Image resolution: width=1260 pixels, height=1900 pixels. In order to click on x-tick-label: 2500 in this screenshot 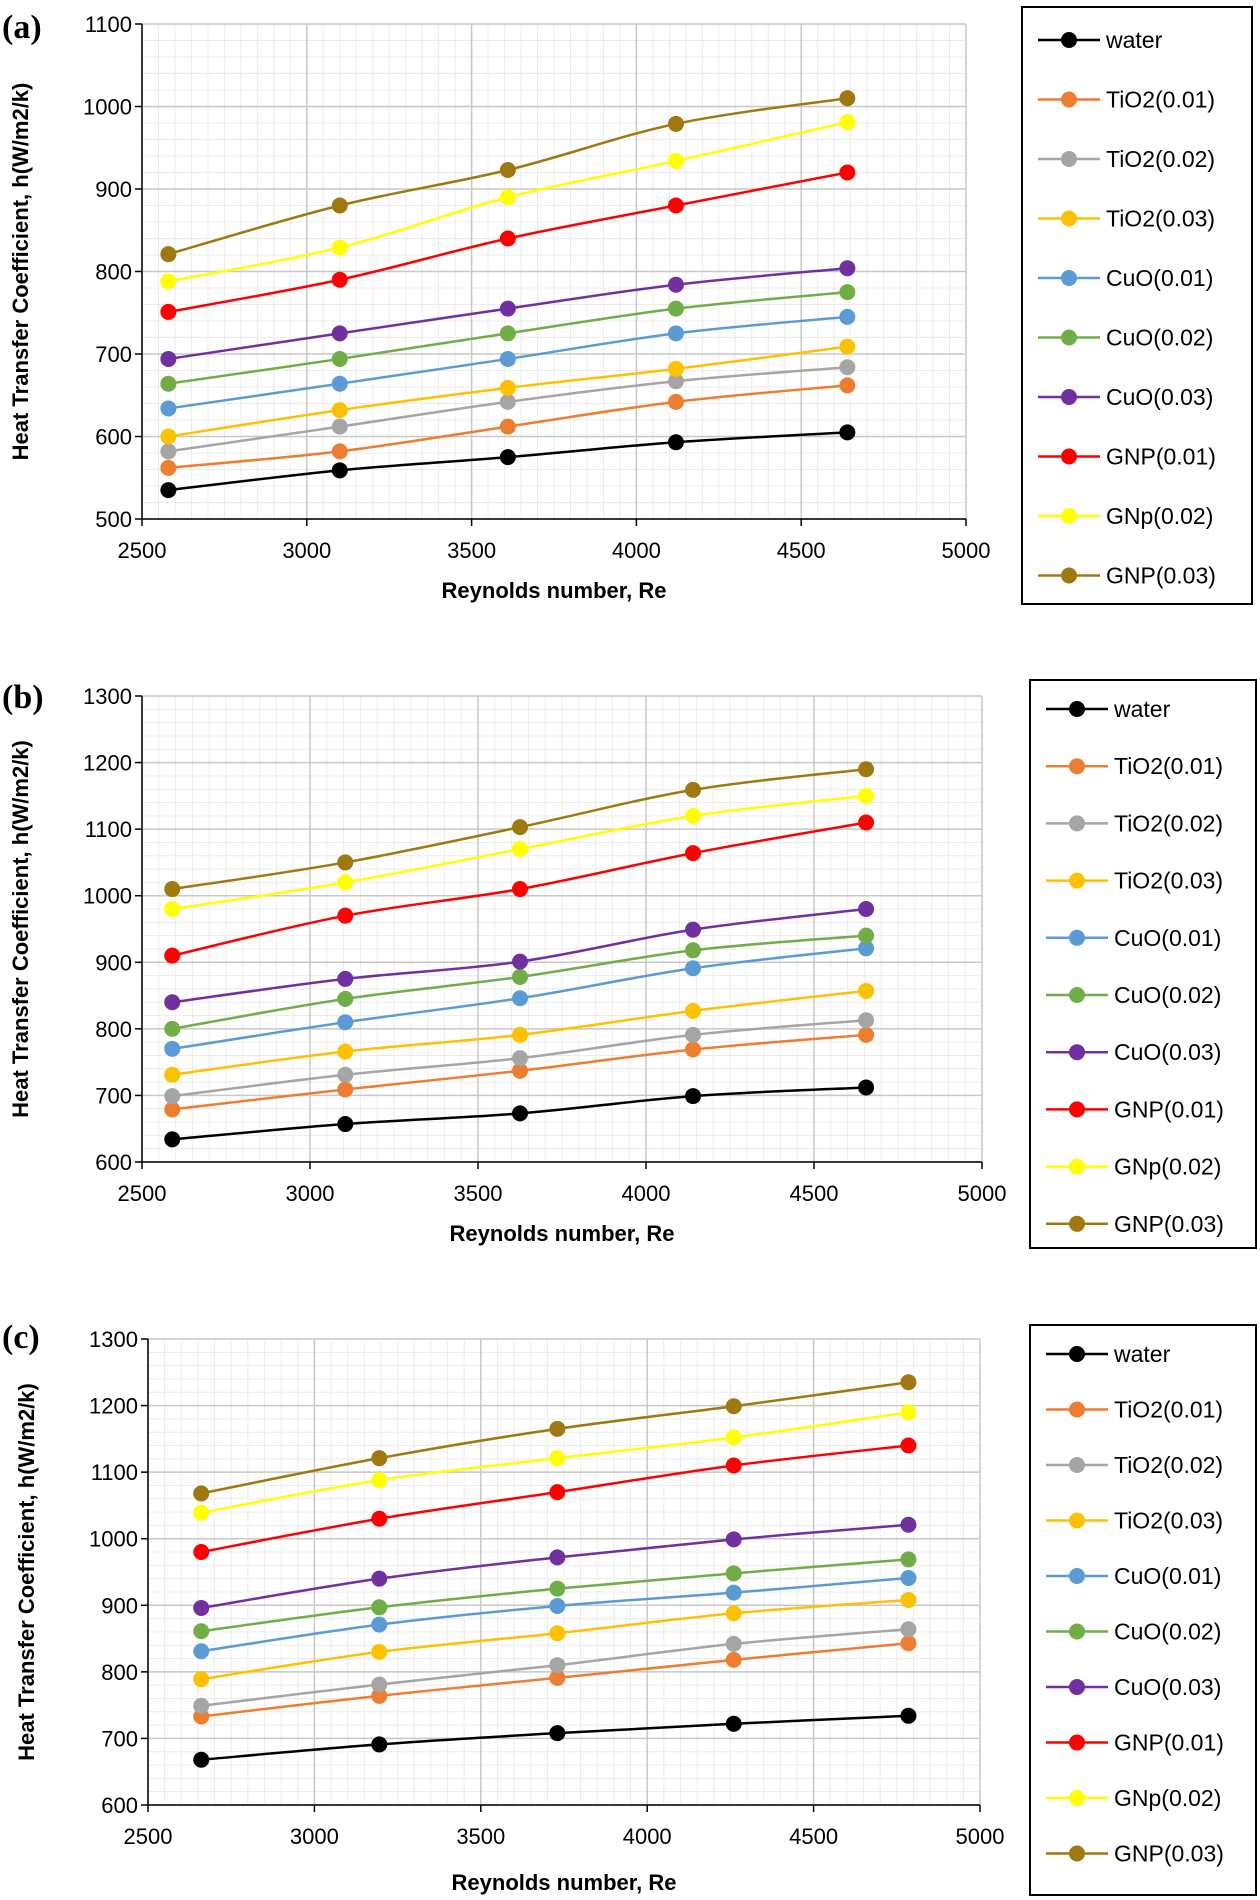, I will do `click(148, 1836)`.